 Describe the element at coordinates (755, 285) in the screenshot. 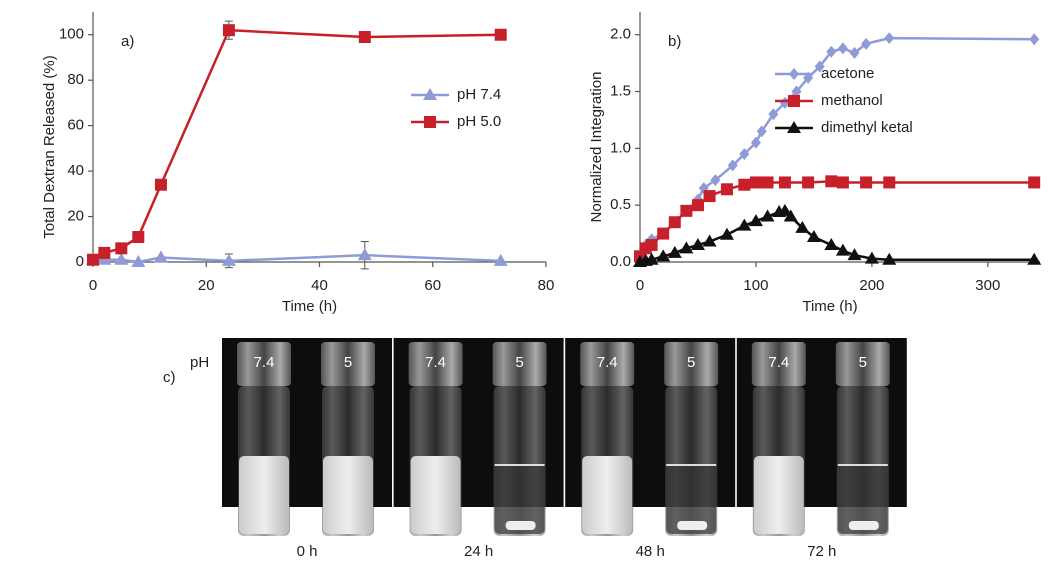

I see `x-tick-label: 100` at that location.